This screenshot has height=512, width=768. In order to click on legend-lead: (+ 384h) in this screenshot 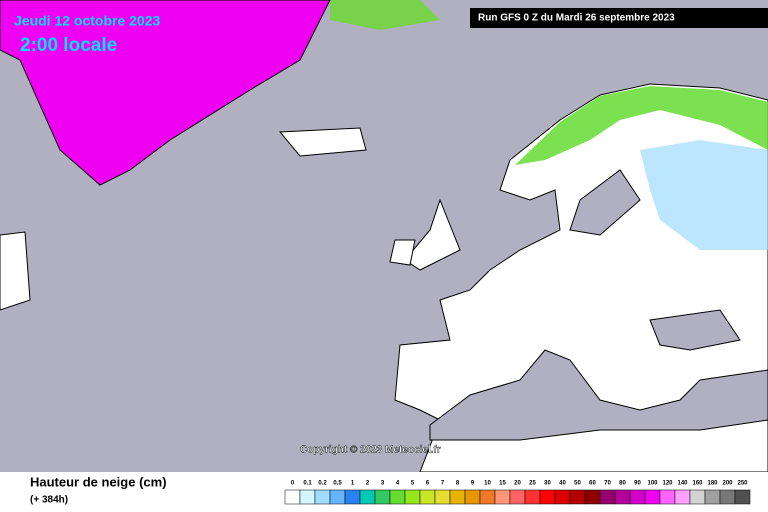, I will do `click(49, 500)`.